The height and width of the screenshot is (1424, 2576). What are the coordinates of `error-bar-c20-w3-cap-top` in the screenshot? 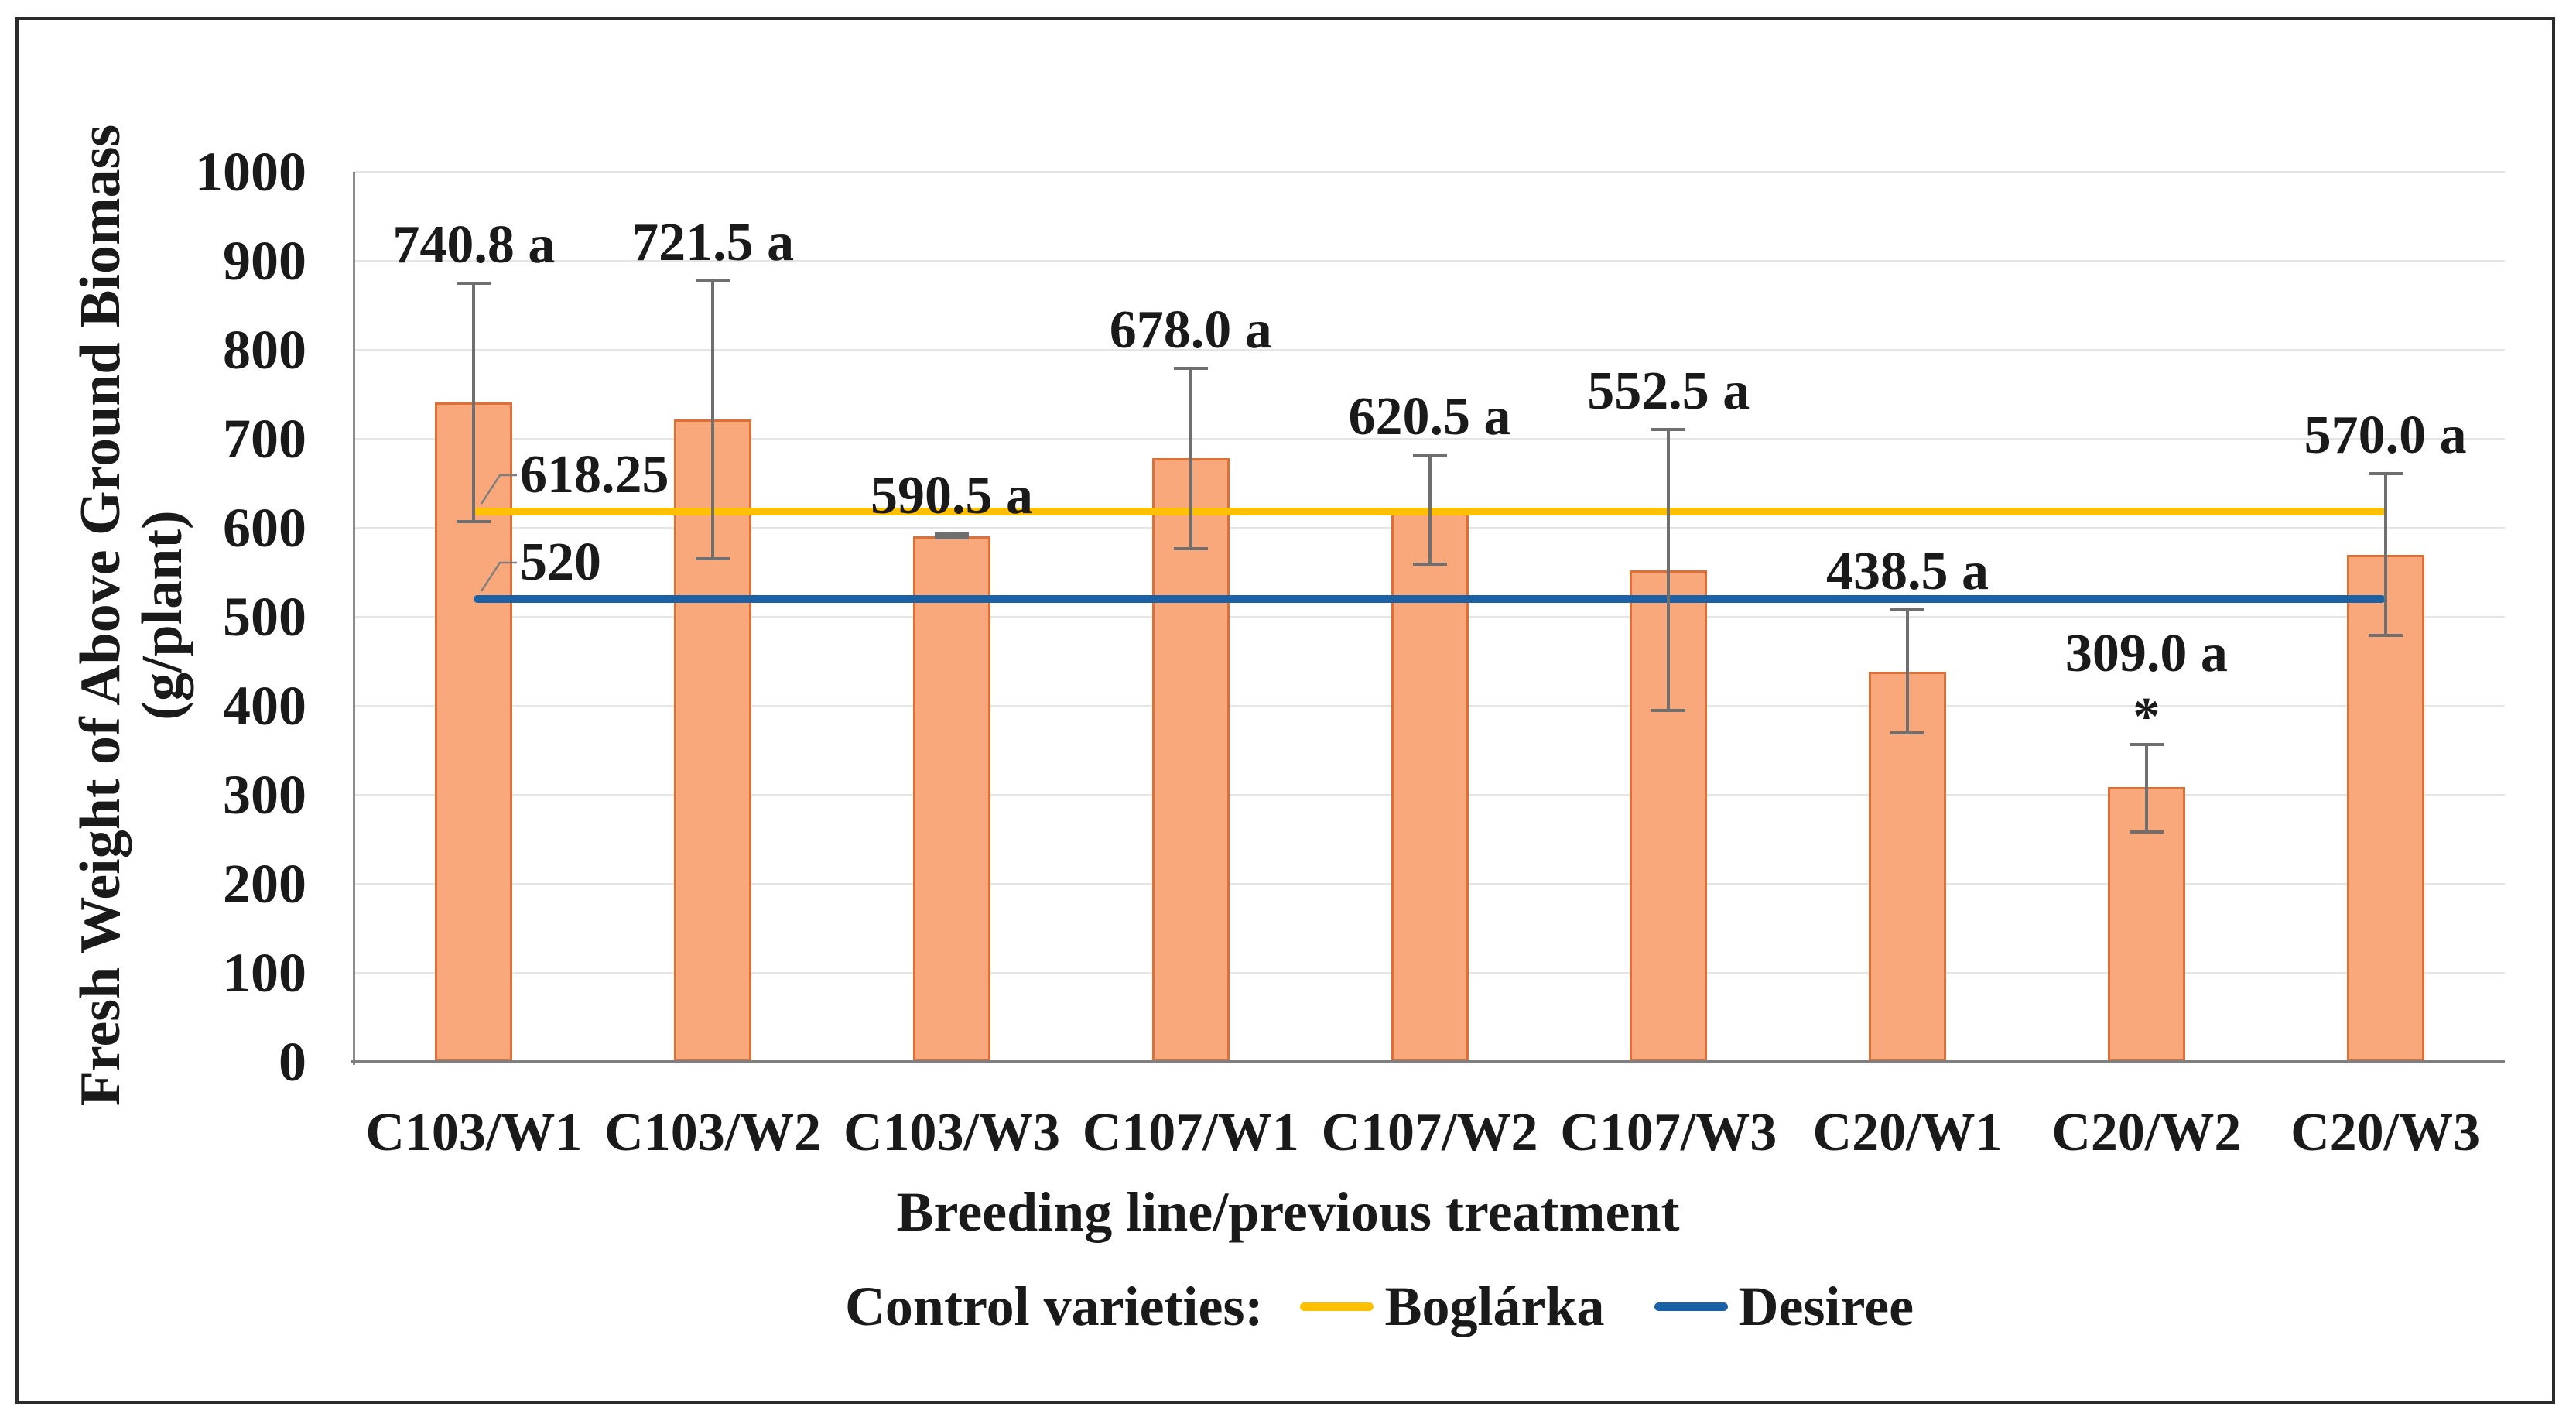 It's located at (2386, 473).